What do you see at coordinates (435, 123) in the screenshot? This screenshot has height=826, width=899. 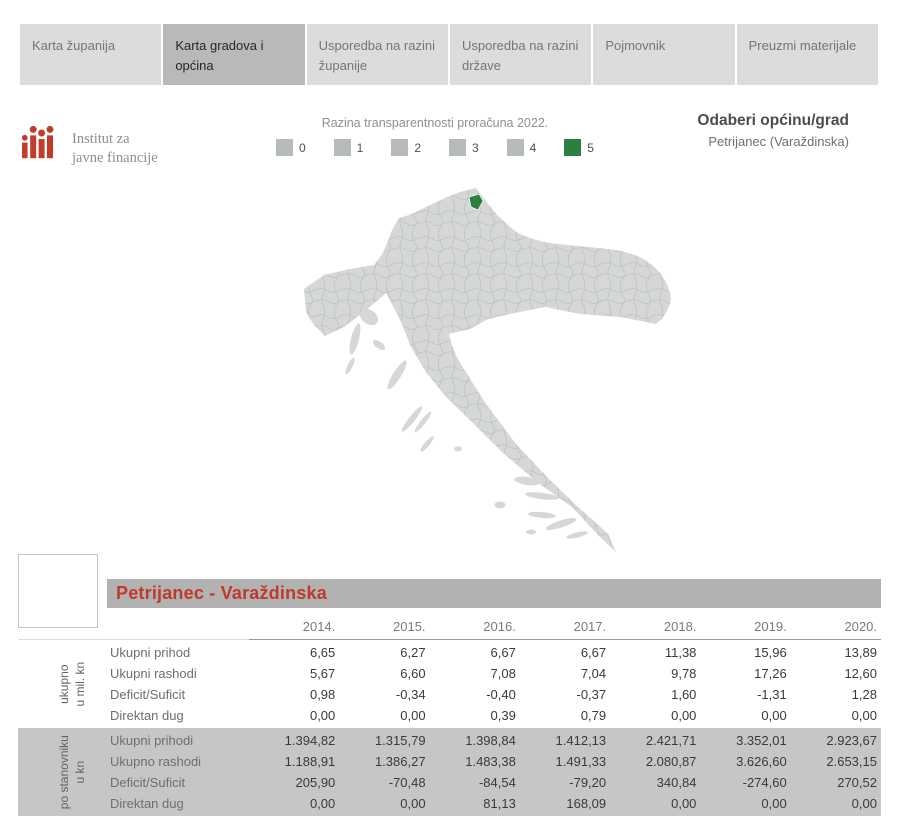 I see `legend-title: Razina transparentnosti proračuna 2022.` at bounding box center [435, 123].